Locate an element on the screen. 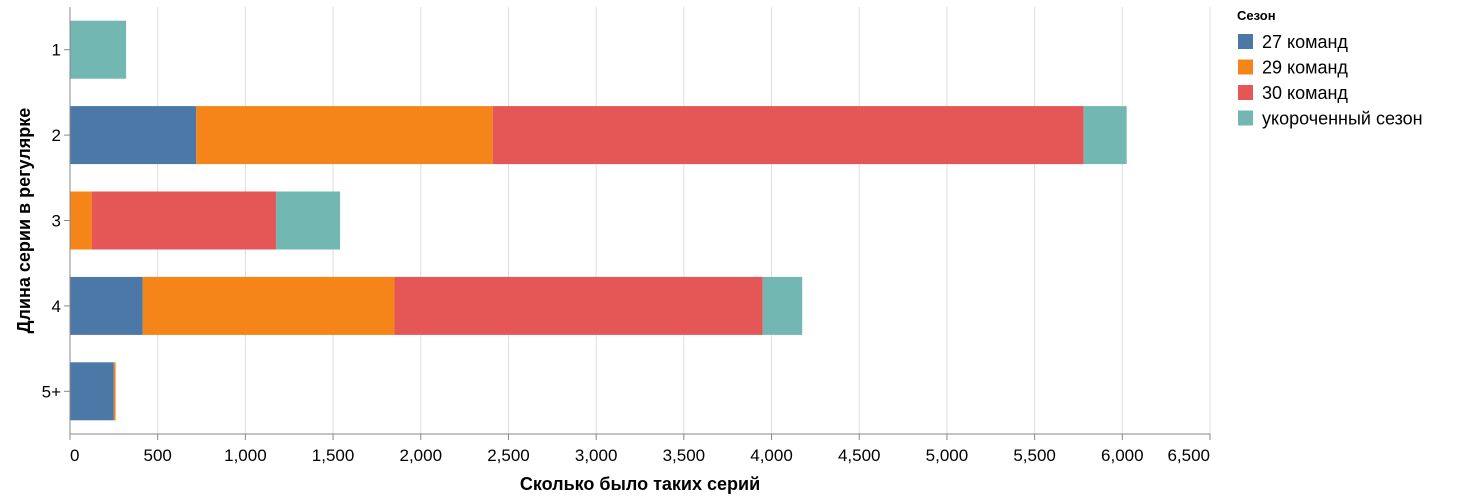  x-tick-label: 1,500 is located at coordinates (333, 455).